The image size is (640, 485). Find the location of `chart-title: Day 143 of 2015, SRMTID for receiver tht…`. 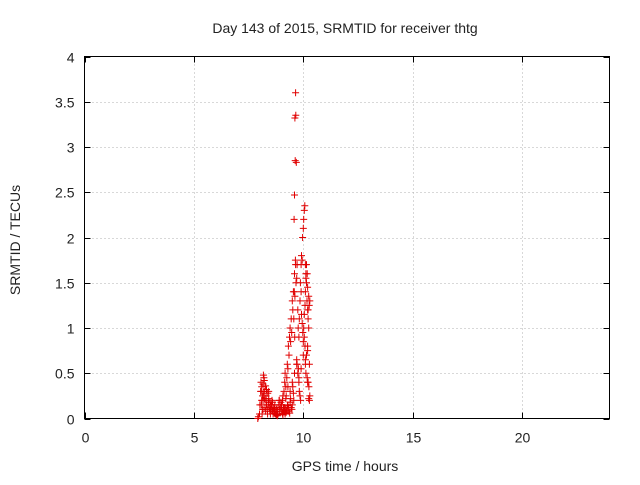

chart-title: Day 143 of 2015, SRMTID for receiver tht… is located at coordinates (344, 28).